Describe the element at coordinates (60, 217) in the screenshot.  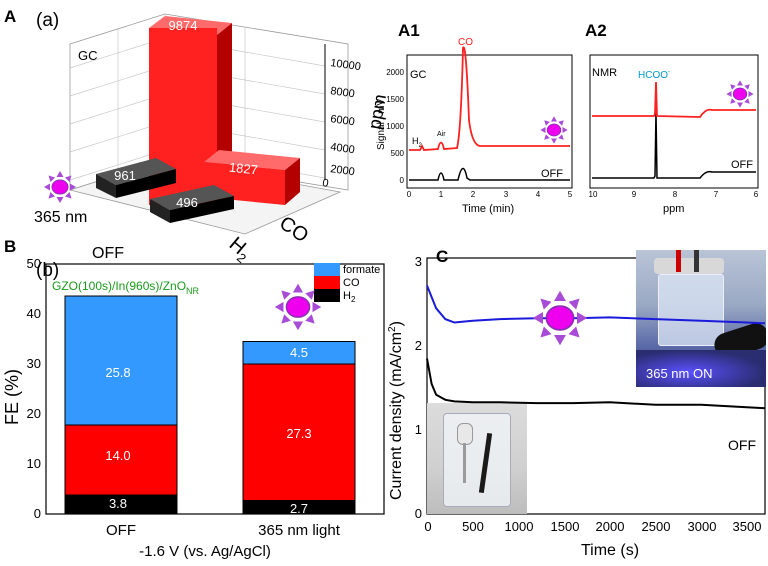
I see `axis-label-light: 365 nm` at that location.